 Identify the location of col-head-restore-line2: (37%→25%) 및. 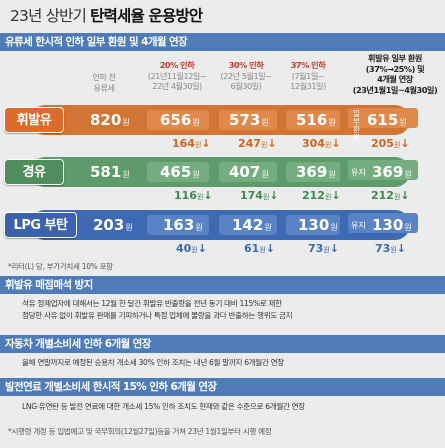
(395, 68).